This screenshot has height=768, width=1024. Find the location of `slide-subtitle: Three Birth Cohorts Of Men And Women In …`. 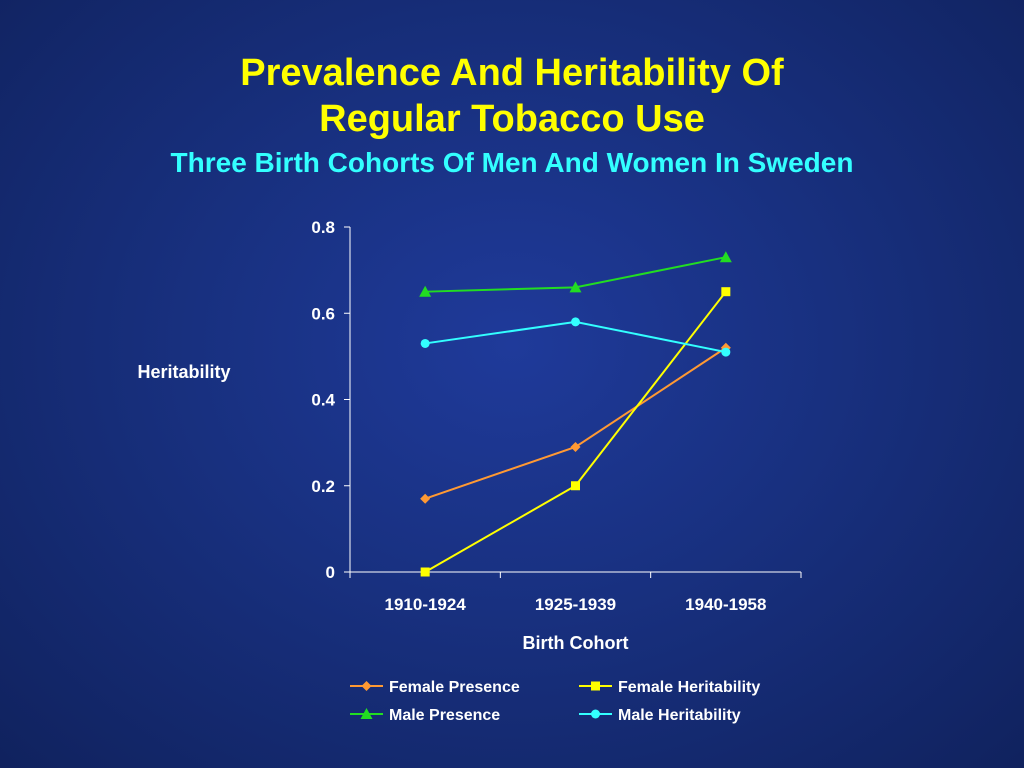

slide-subtitle: Three Birth Cohorts Of Men And Women In … is located at coordinates (512, 162).